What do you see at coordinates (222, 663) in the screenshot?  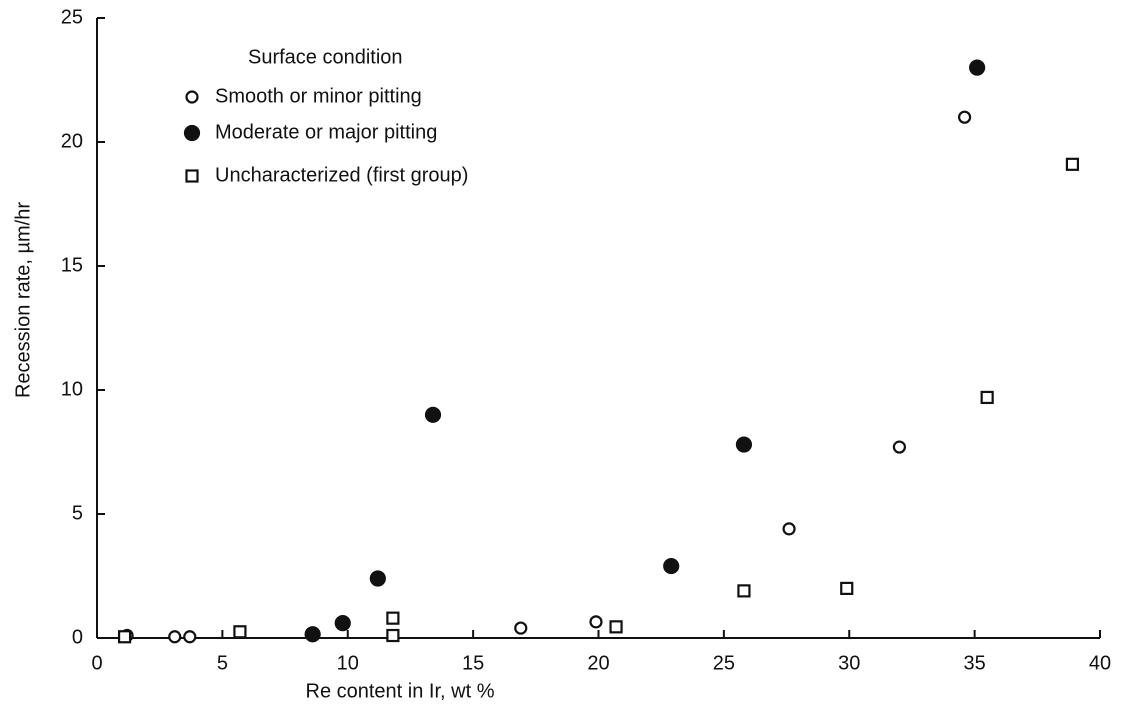 I see `x-tick-label: 5` at bounding box center [222, 663].